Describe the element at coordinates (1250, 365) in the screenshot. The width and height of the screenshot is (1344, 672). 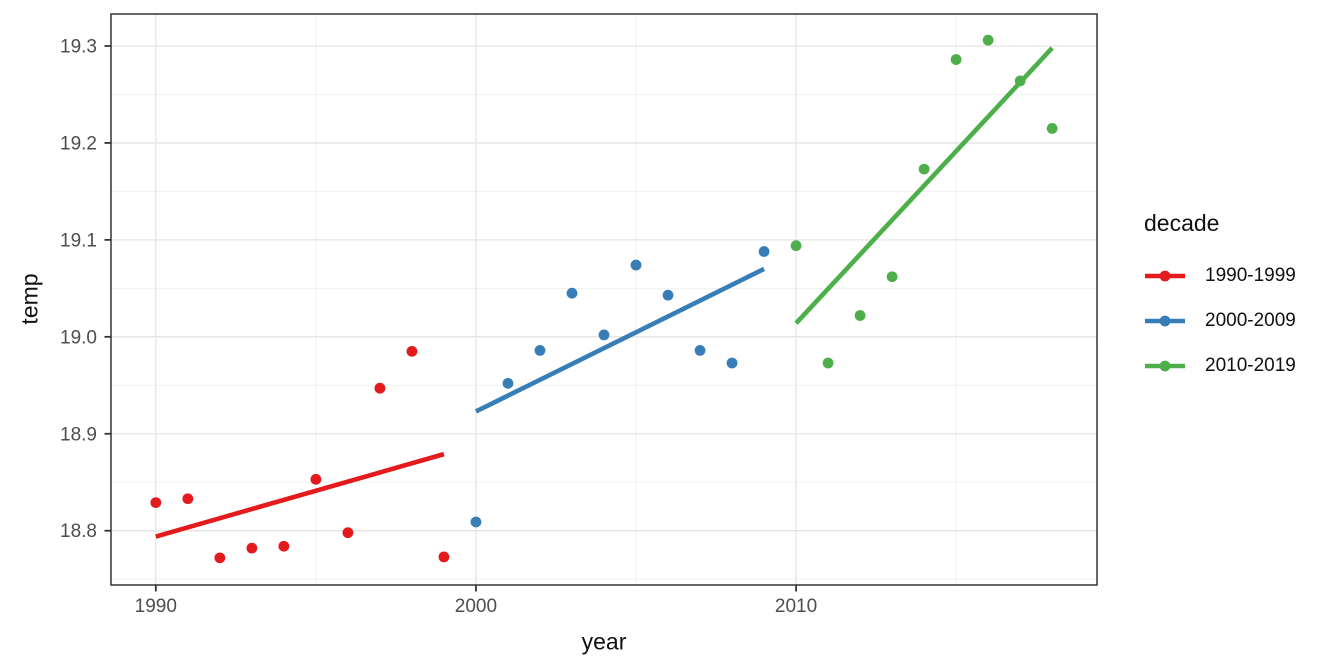
I see `legend-entry-label: 2010-2019` at that location.